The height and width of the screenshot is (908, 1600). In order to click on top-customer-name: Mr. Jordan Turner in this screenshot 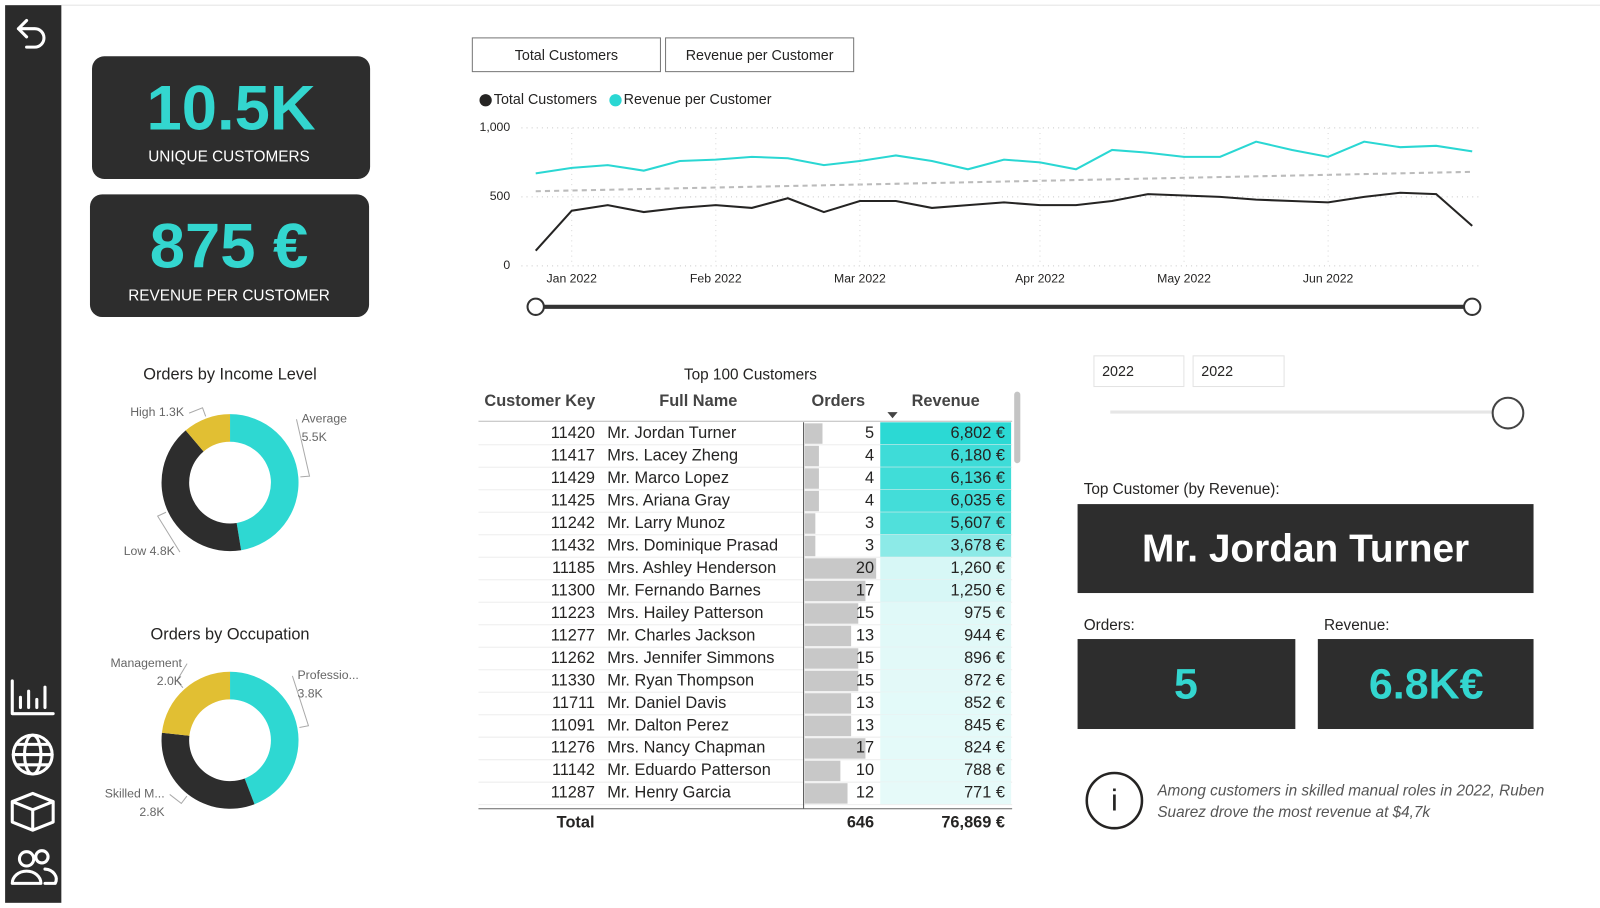, I will do `click(1305, 548)`.